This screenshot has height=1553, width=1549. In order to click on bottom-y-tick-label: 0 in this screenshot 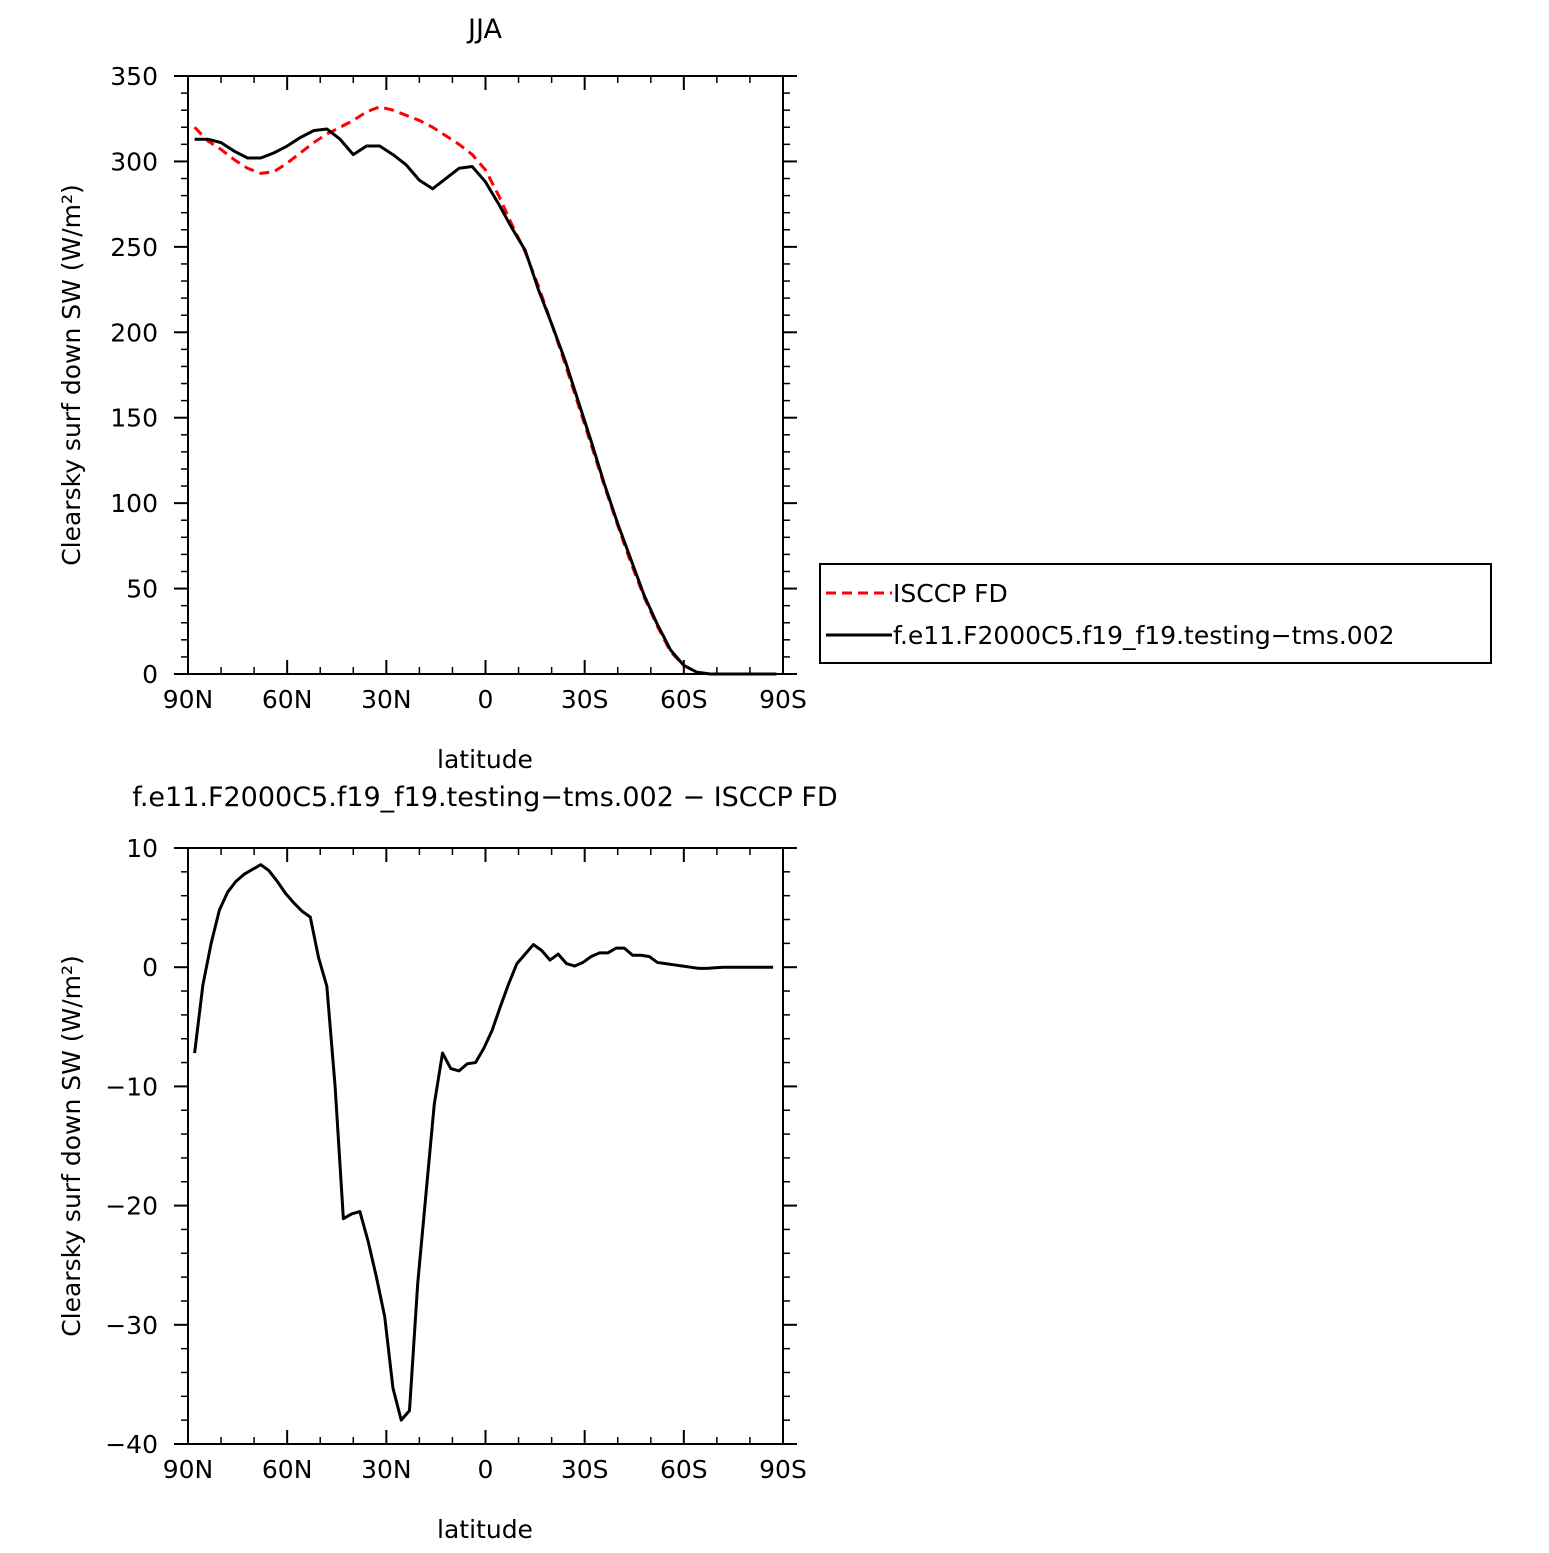, I will do `click(150, 967)`.